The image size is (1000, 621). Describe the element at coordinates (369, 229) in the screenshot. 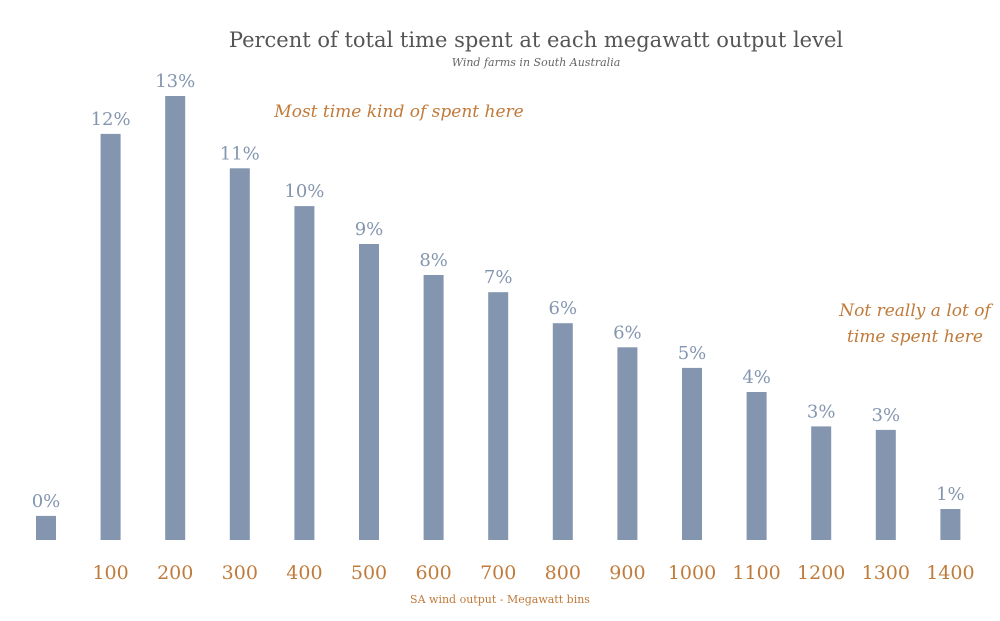

I see `data-label: 9%` at that location.